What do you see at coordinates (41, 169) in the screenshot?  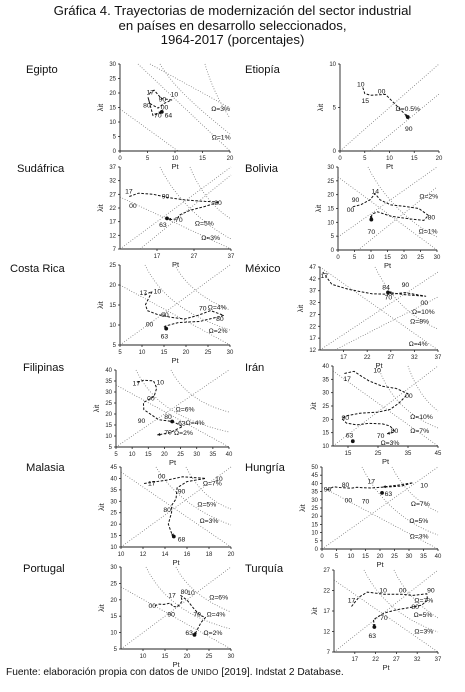 I see `panel-title-sudafrica: Sudáfrica` at bounding box center [41, 169].